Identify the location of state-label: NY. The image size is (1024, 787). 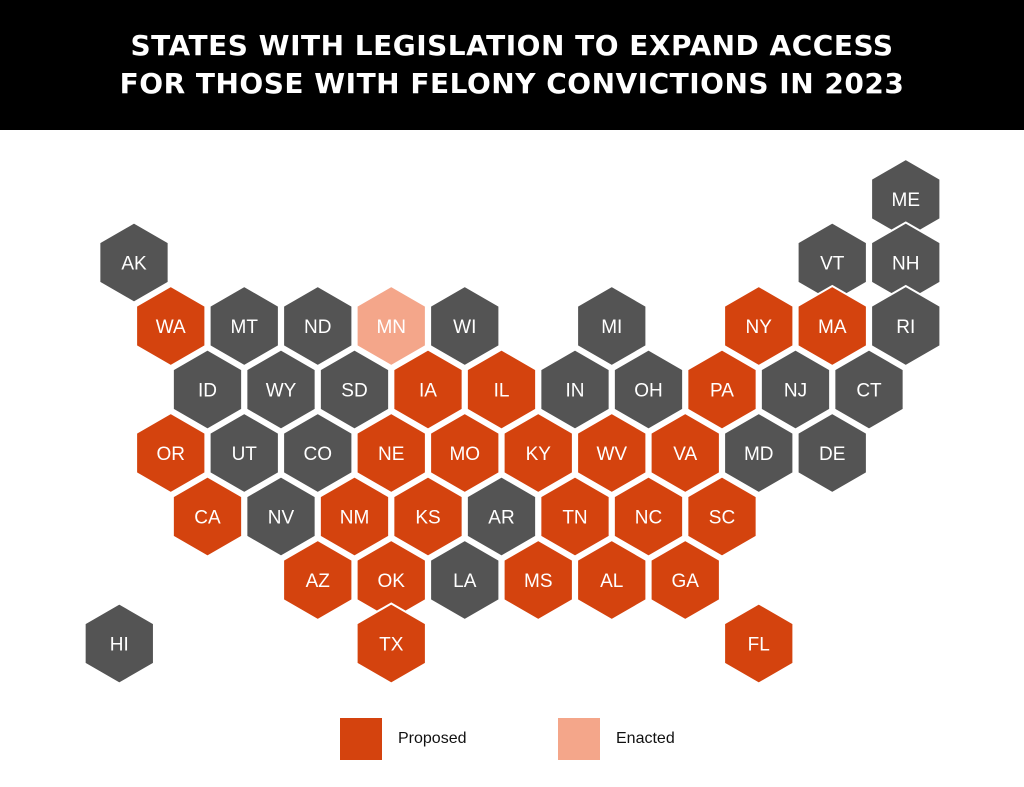
(759, 327).